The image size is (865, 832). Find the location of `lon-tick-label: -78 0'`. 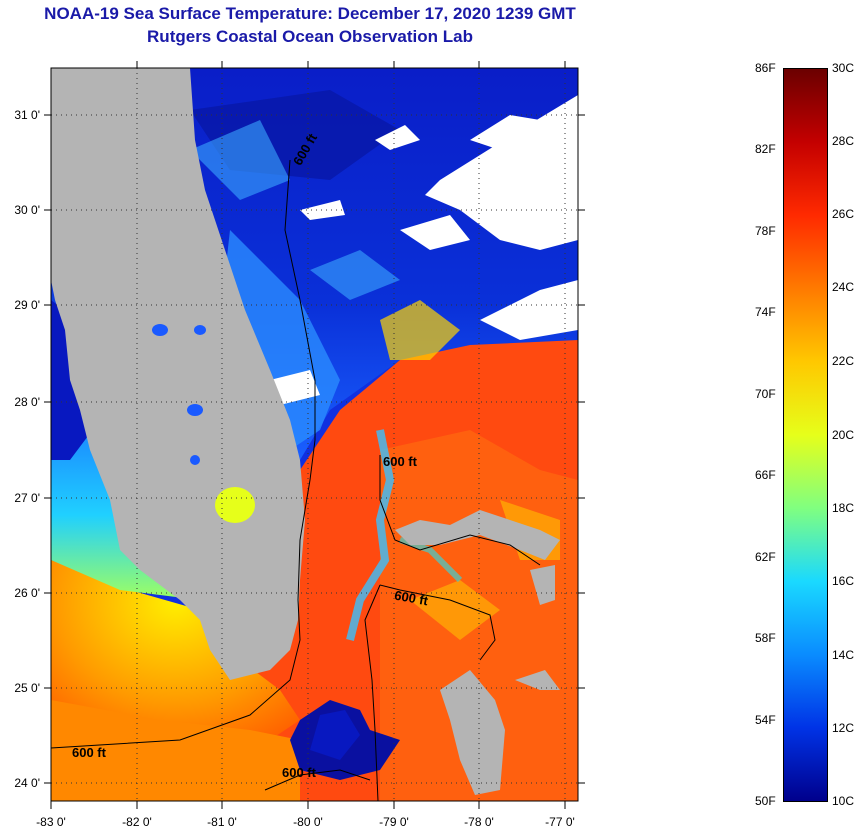

lon-tick-label: -78 0' is located at coordinates (479, 822).